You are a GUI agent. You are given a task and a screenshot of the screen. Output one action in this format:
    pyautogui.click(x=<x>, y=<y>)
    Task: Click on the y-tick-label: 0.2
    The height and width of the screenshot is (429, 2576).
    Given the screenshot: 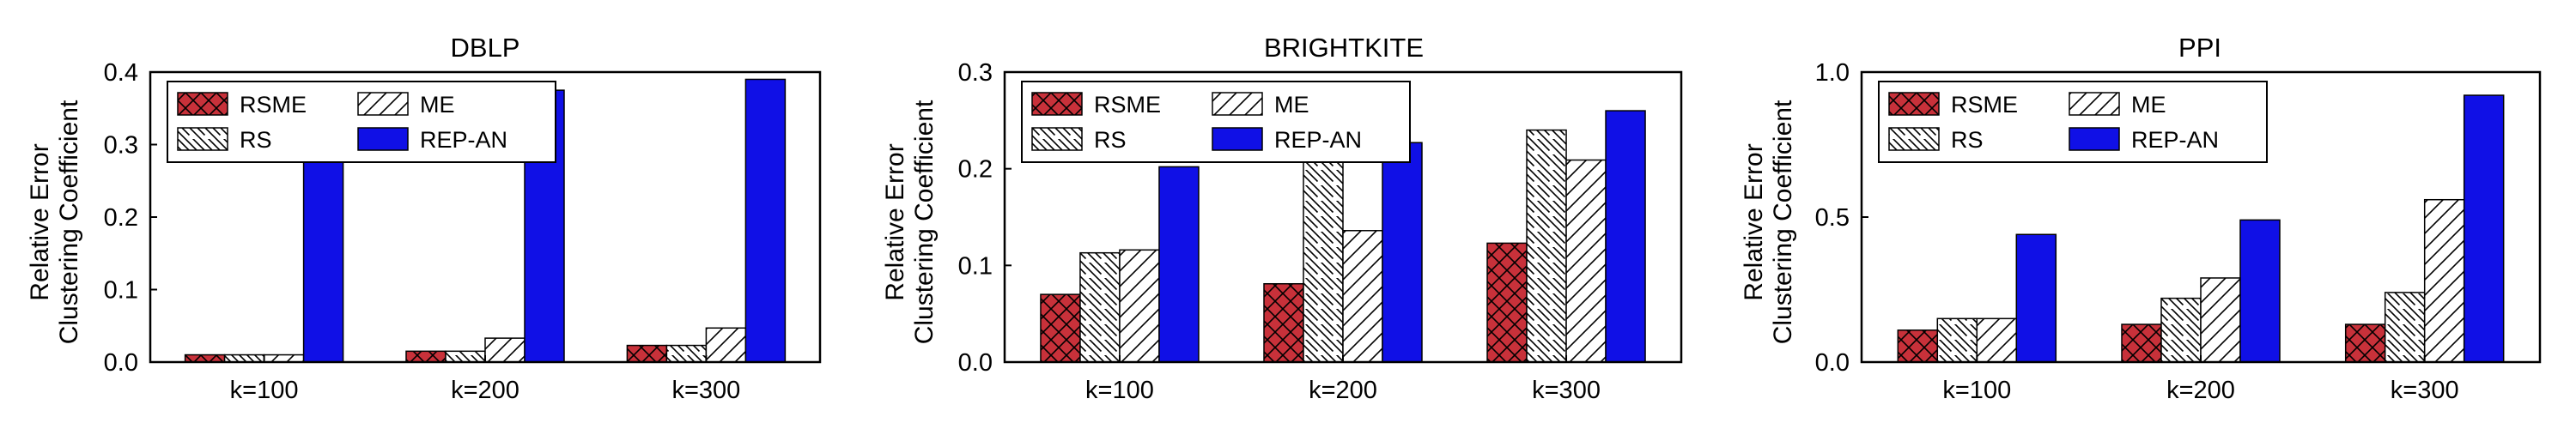 What is the action you would take?
    pyautogui.click(x=976, y=170)
    